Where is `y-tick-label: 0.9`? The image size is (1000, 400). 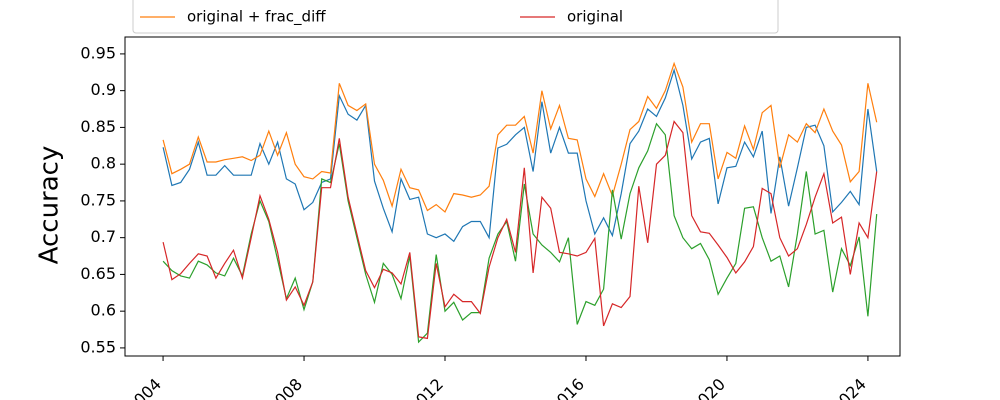 y-tick-label: 0.9 is located at coordinates (103, 89).